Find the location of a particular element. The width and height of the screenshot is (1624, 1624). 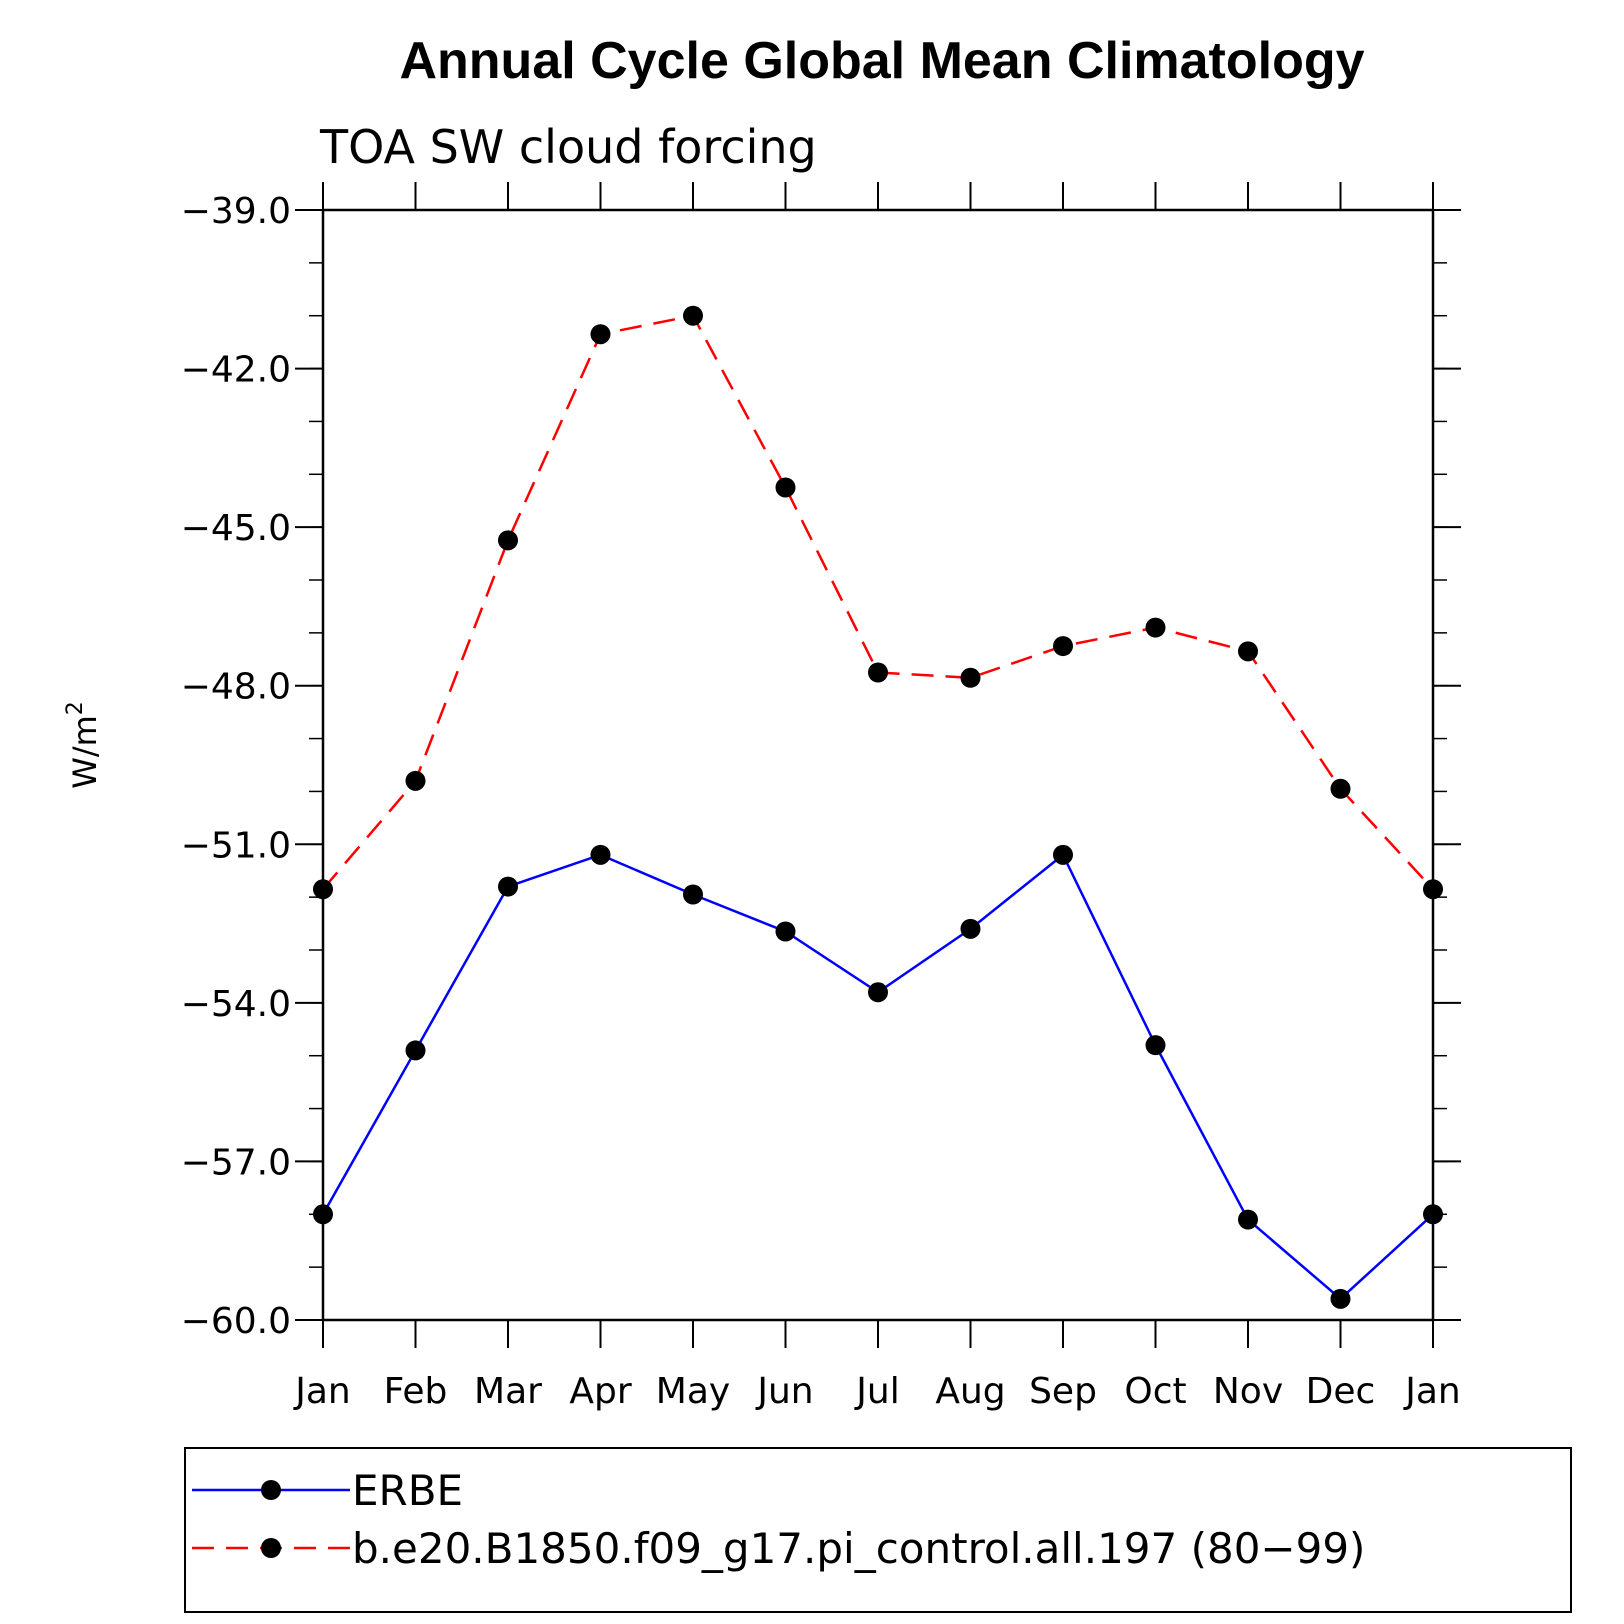

legend-box is located at coordinates (878, 1530).